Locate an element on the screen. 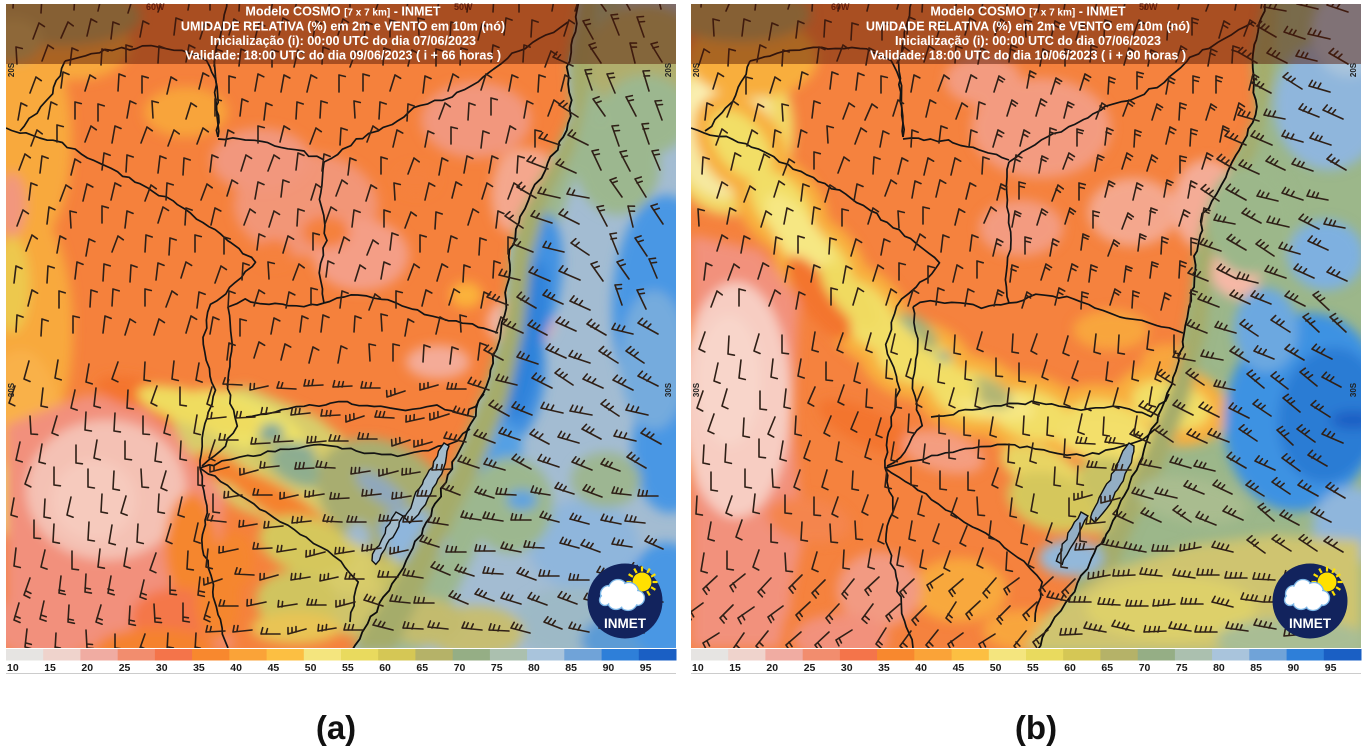  svg-text: (b) is located at coordinates (1036, 727).